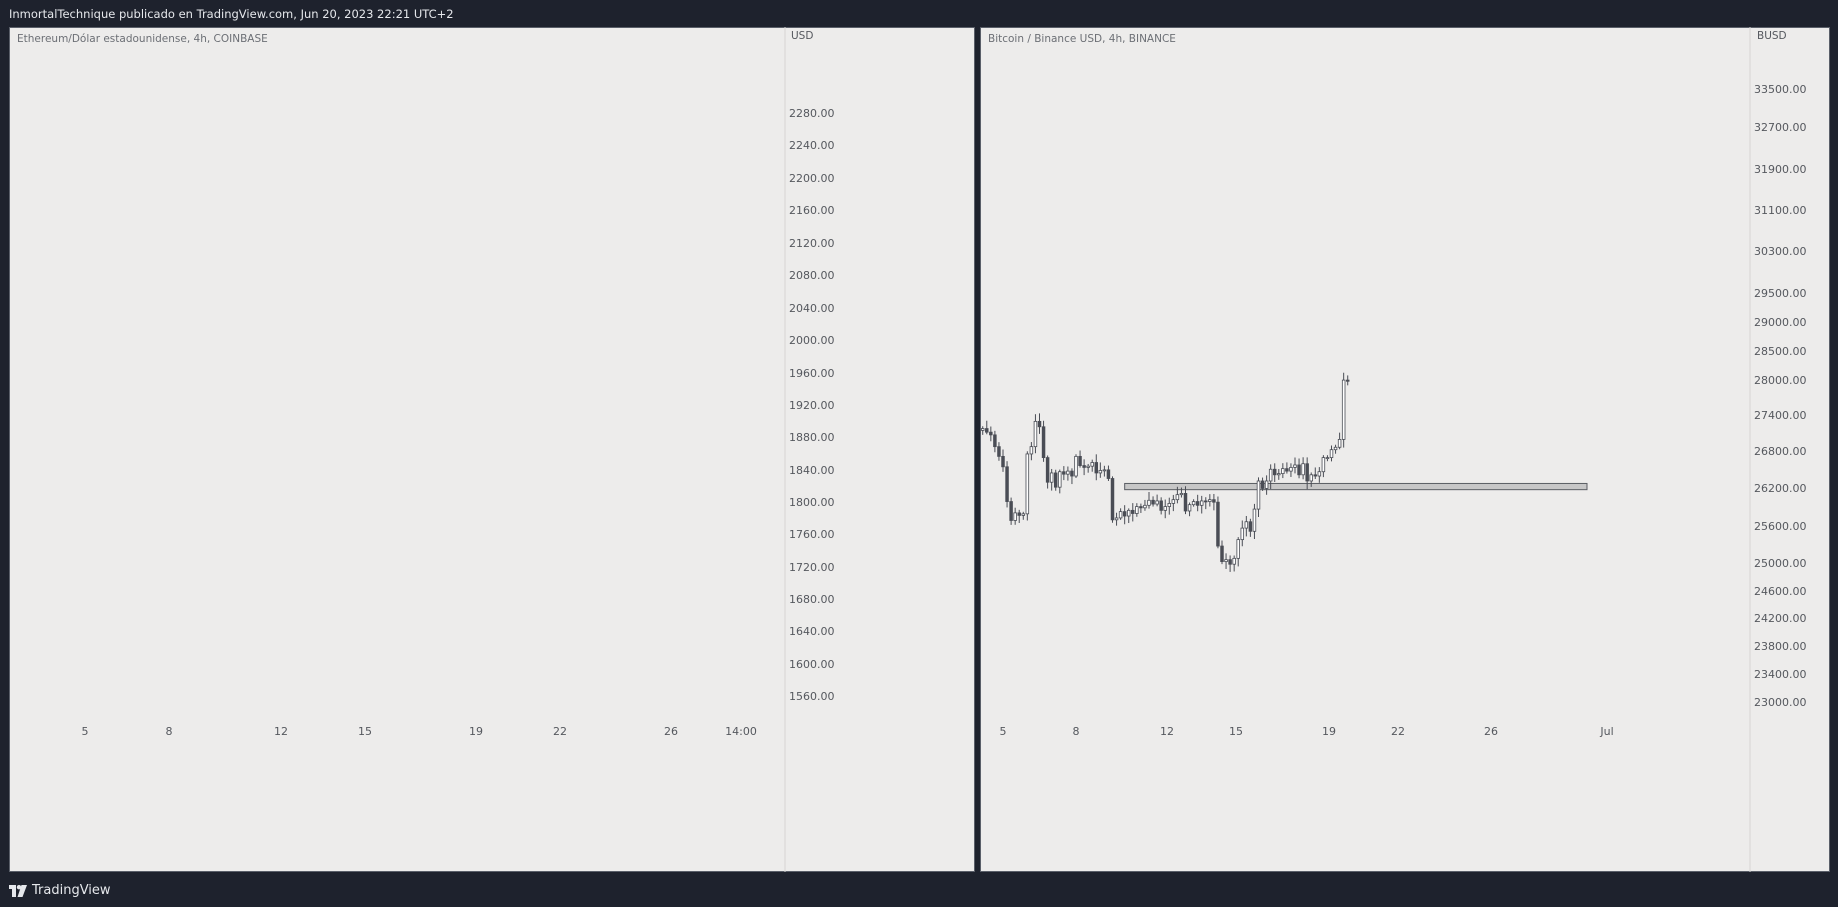  What do you see at coordinates (1780, 674) in the screenshot?
I see `btc-y-tick-label: 23400.00` at bounding box center [1780, 674].